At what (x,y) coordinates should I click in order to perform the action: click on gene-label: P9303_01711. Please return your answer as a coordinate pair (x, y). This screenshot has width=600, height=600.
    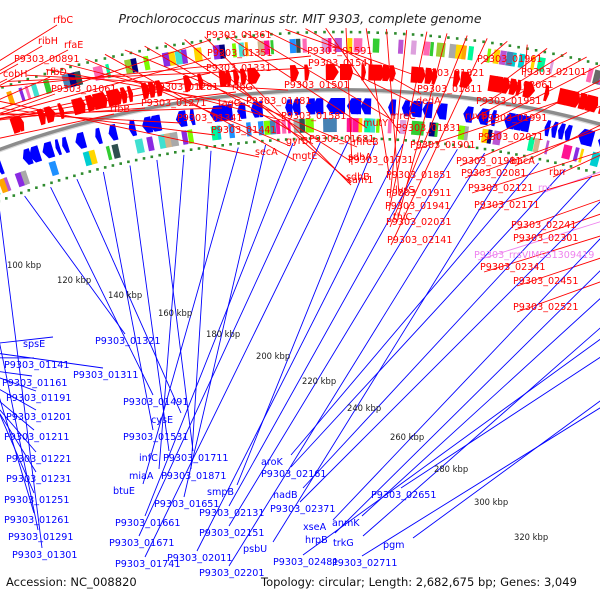
    Looking at the image, I should click on (196, 458).